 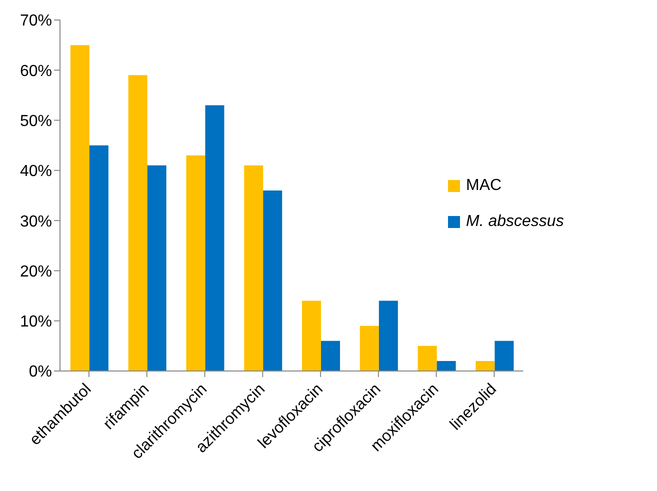 What do you see at coordinates (40, 372) in the screenshot?
I see `y-tick-label: 0%` at bounding box center [40, 372].